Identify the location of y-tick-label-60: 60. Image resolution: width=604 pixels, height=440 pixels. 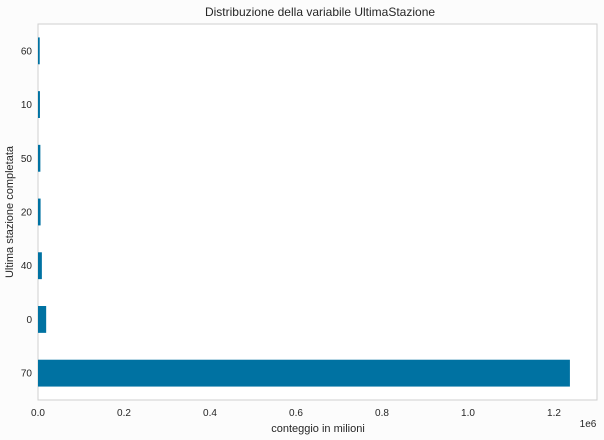
(27, 51).